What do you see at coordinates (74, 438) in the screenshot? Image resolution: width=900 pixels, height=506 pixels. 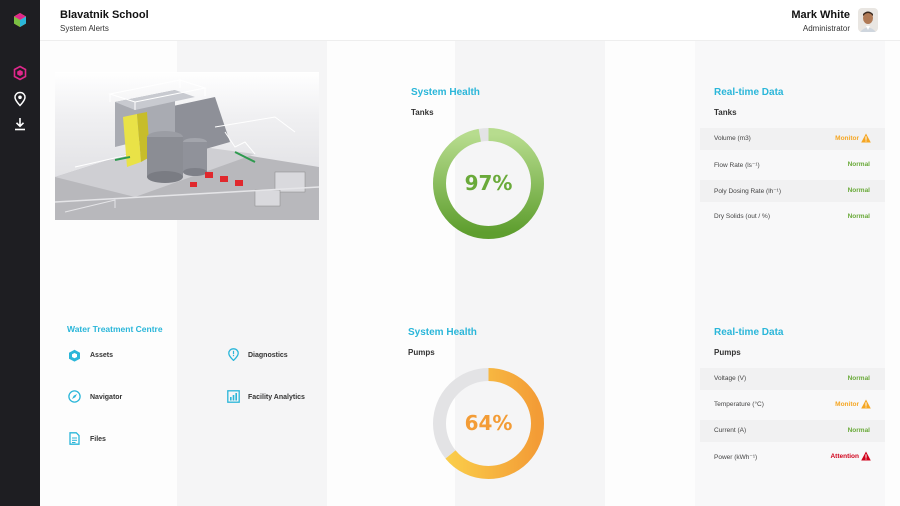 I see `file-icon` at bounding box center [74, 438].